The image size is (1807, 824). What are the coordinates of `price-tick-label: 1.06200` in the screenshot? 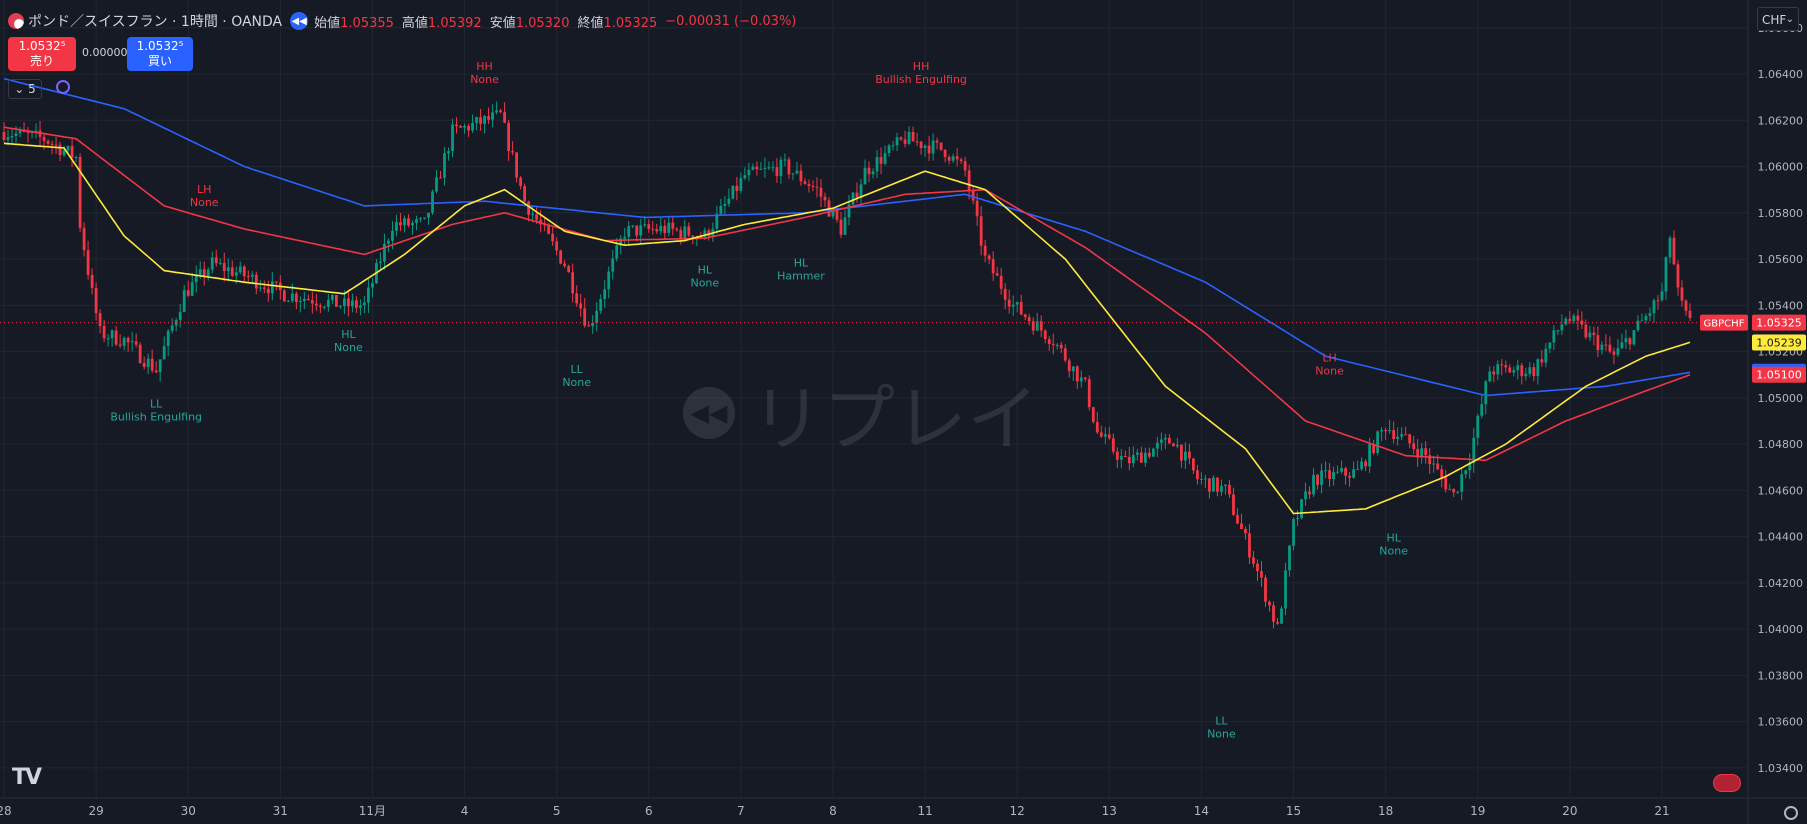 It's located at (1781, 120).